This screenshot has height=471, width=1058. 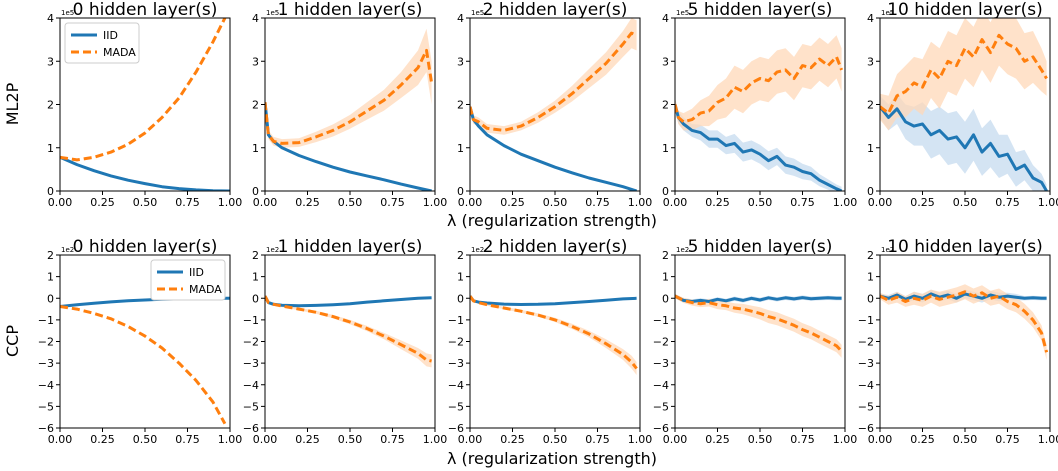 What do you see at coordinates (110, 35) in the screenshot?
I see `legend-label-iid: IID` at bounding box center [110, 35].